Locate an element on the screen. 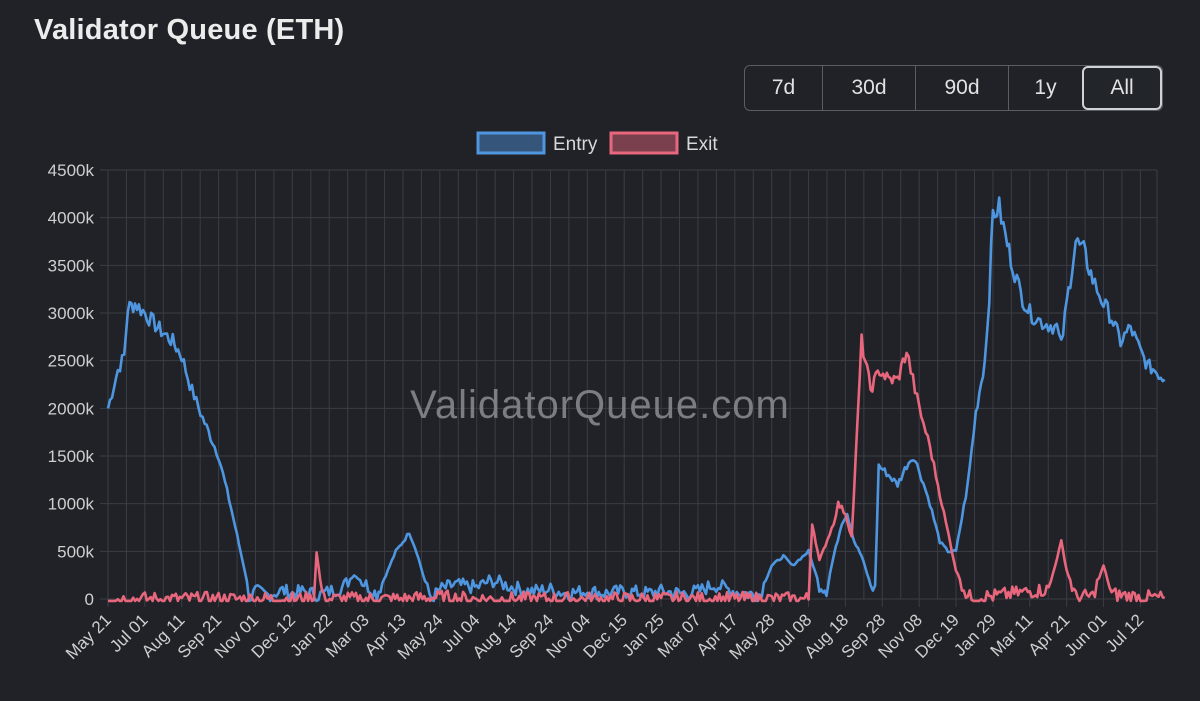 The width and height of the screenshot is (1200, 701). range-selector: 7d 30d 90d 1y All is located at coordinates (953, 88).